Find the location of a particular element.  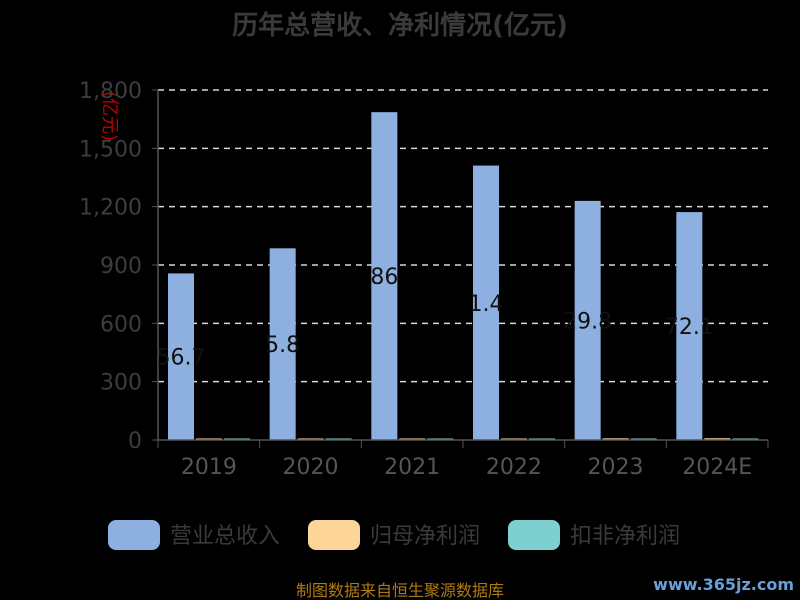

x-tick-label: 2020 is located at coordinates (311, 467).